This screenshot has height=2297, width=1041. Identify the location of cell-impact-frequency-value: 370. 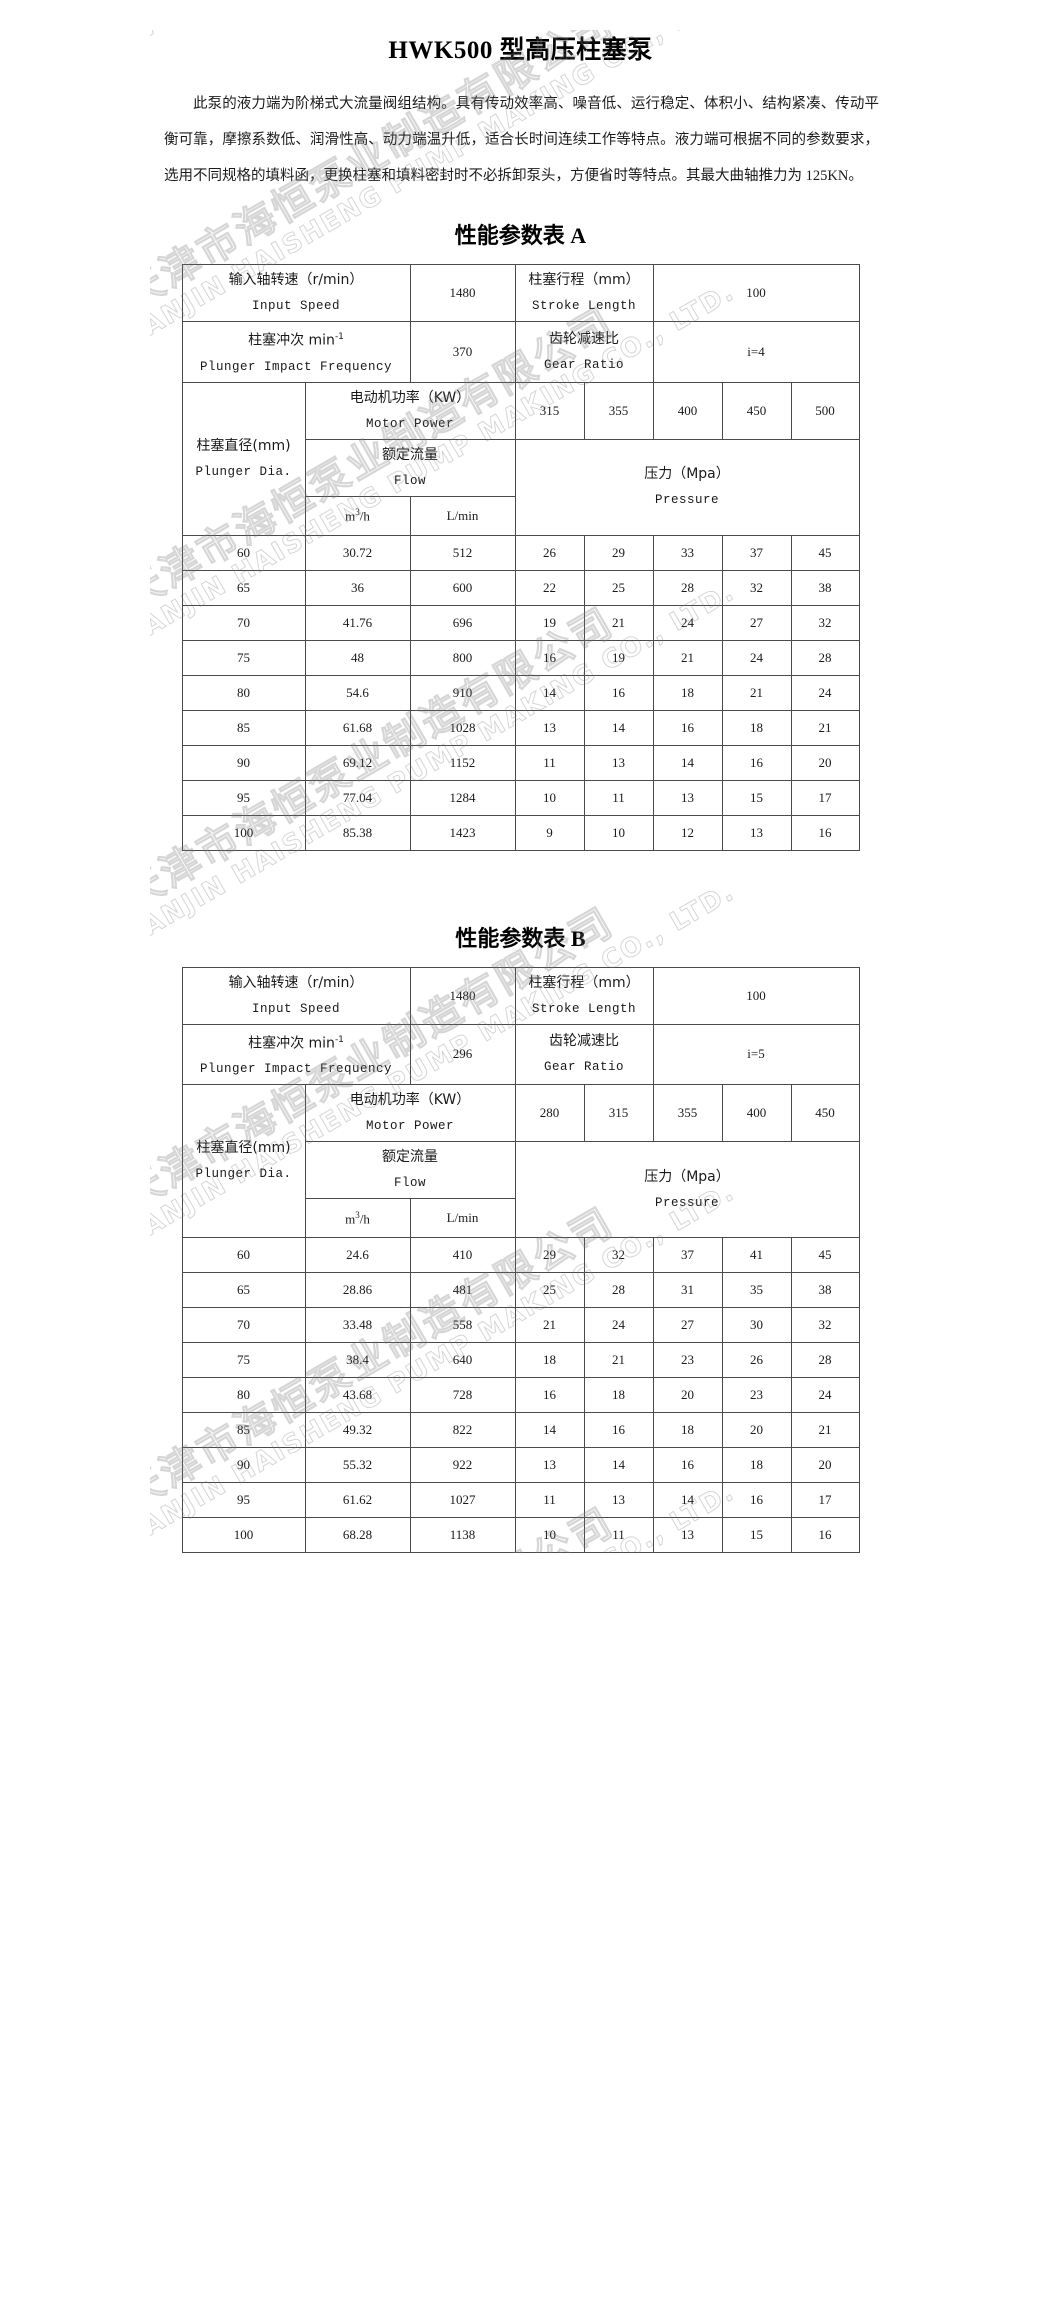
(462, 352).